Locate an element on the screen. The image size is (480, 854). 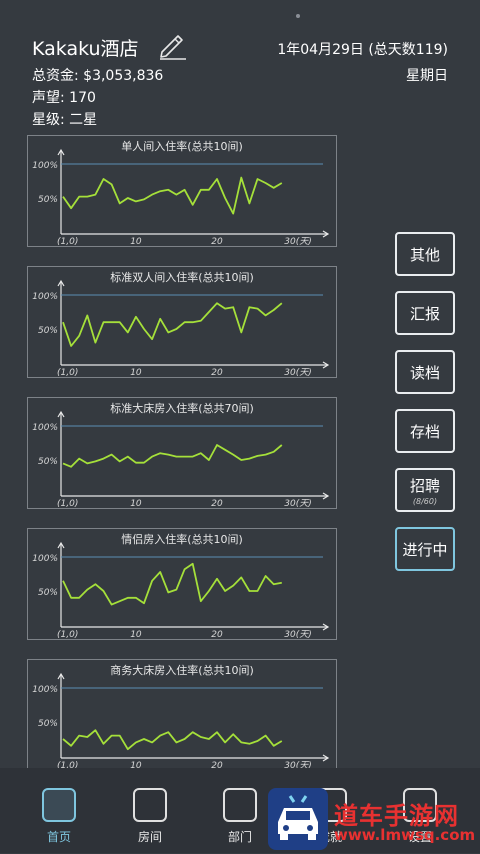
chart-couple-room: 情侣房入住率(总共10间) 100% 50% (1,0) 10 20 30(天) is located at coordinates (182, 584).